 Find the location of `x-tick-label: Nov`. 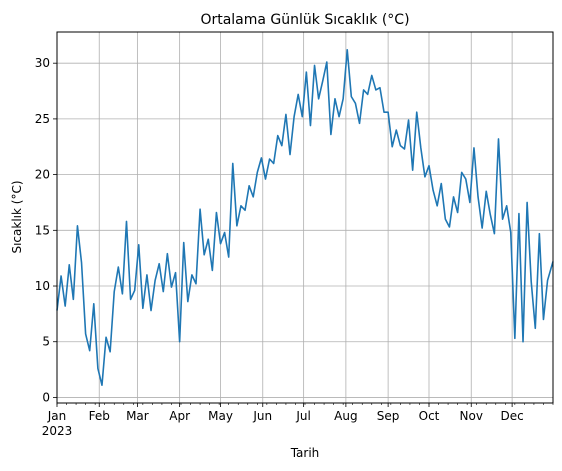

x-tick-label: Nov is located at coordinates (471, 416).